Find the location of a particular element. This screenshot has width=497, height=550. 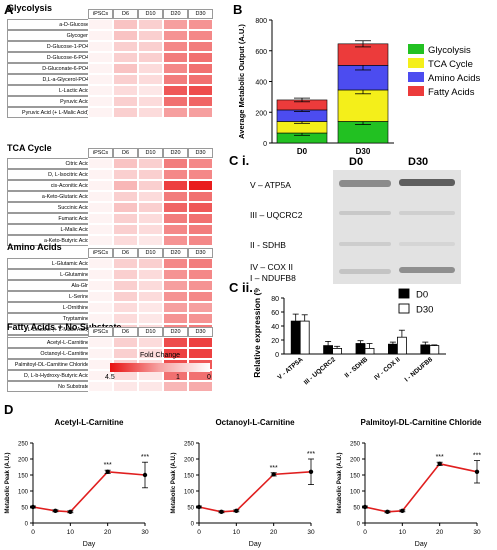

b-legend-swatch-amino-acids is located at coordinates (416, 77).